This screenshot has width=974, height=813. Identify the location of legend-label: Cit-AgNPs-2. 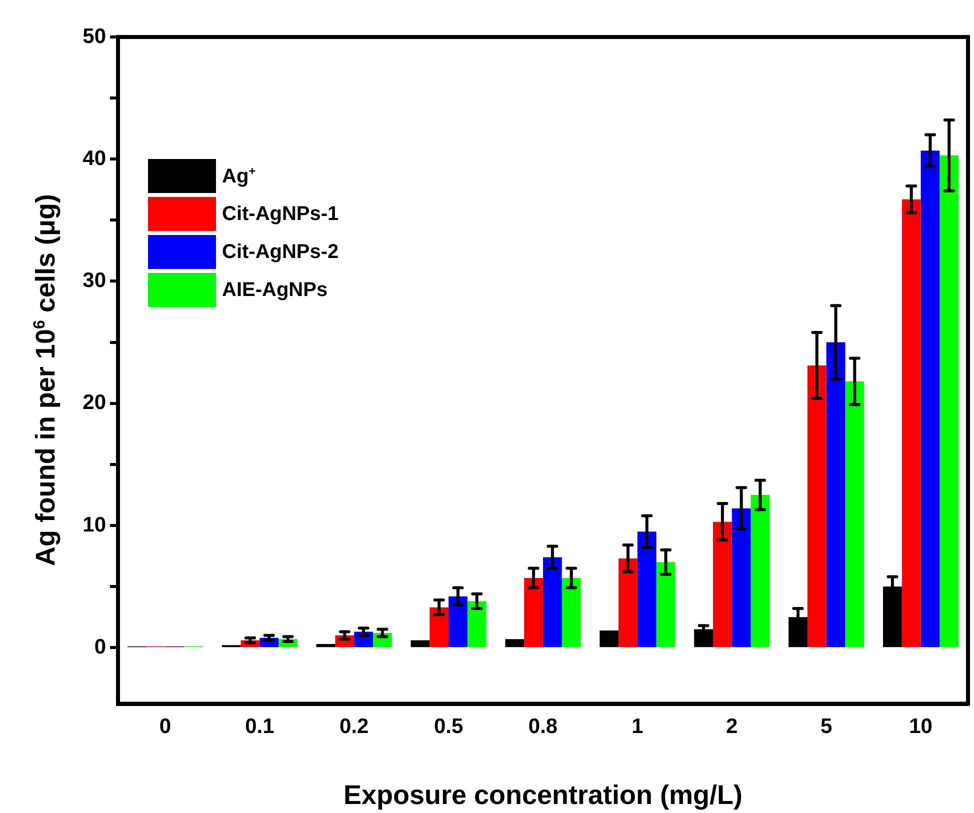
(280, 252).